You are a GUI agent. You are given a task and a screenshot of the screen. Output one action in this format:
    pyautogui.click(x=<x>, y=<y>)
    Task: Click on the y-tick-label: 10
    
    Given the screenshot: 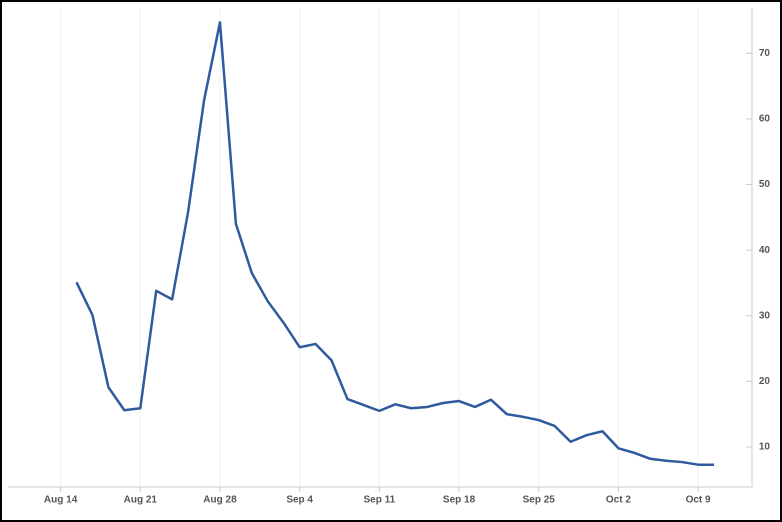 What is the action you would take?
    pyautogui.click(x=765, y=447)
    